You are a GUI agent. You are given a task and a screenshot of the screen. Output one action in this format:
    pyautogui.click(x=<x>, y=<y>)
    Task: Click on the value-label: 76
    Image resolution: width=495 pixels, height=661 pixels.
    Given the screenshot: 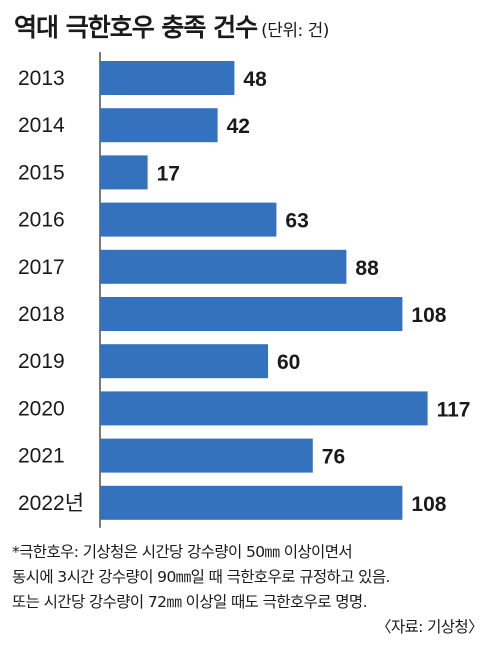 What is the action you would take?
    pyautogui.click(x=333, y=457)
    